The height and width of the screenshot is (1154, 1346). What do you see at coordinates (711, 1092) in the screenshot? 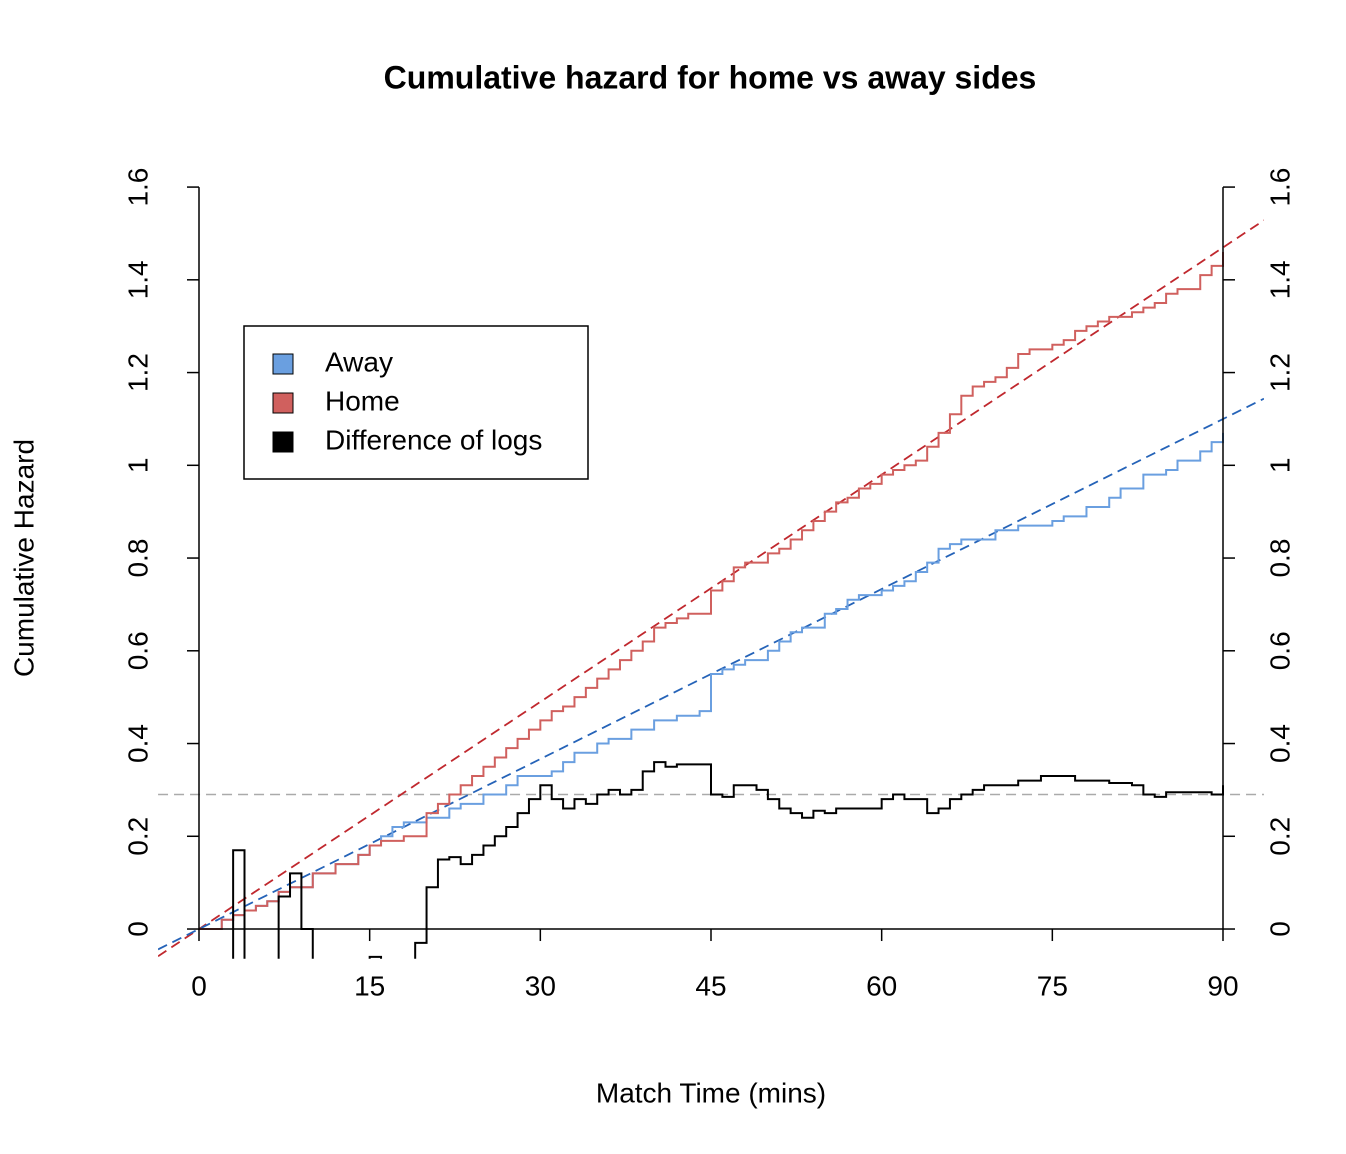
I see `x-axis-label: Match Time (mins)` at bounding box center [711, 1092].